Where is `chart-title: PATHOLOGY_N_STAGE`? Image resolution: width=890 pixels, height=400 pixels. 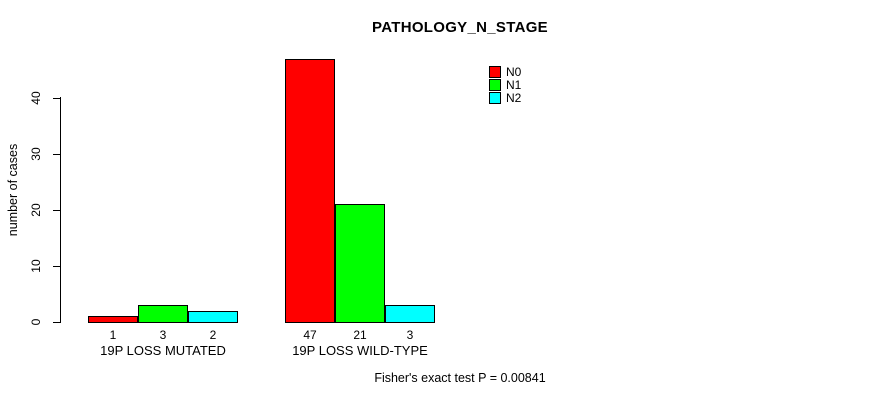 chart-title: PATHOLOGY_N_STAGE is located at coordinates (460, 27).